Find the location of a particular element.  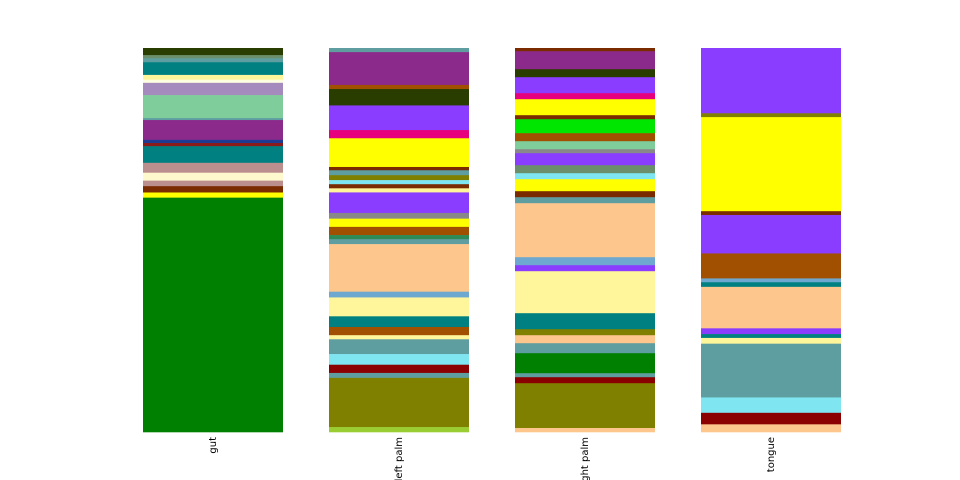

x-tick-label-tongue: tongue is located at coordinates (771, 454).